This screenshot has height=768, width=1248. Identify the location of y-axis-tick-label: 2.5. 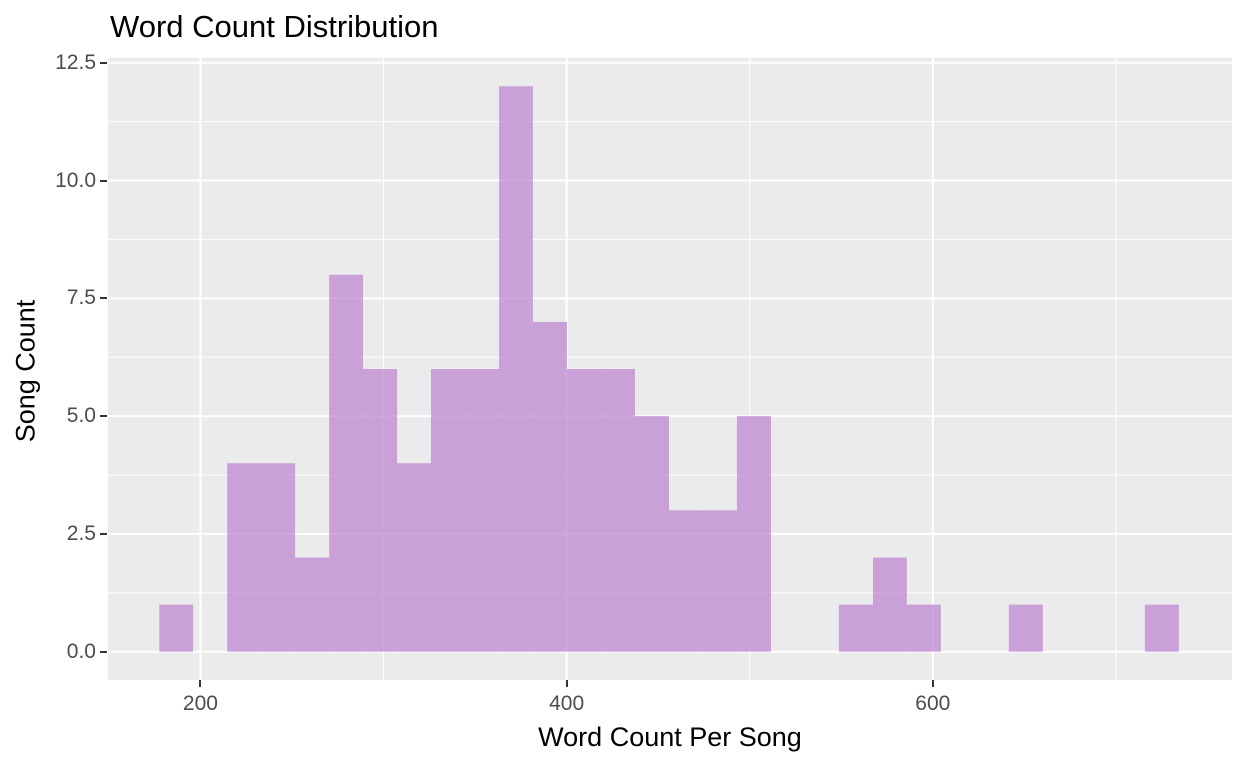
(81, 533).